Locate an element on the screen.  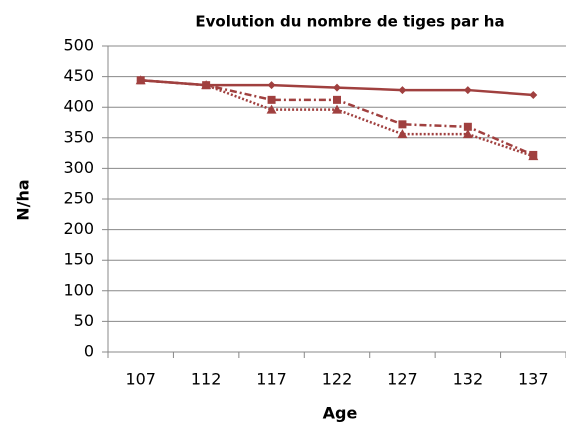
x-tick-label: 117 is located at coordinates (271, 379).